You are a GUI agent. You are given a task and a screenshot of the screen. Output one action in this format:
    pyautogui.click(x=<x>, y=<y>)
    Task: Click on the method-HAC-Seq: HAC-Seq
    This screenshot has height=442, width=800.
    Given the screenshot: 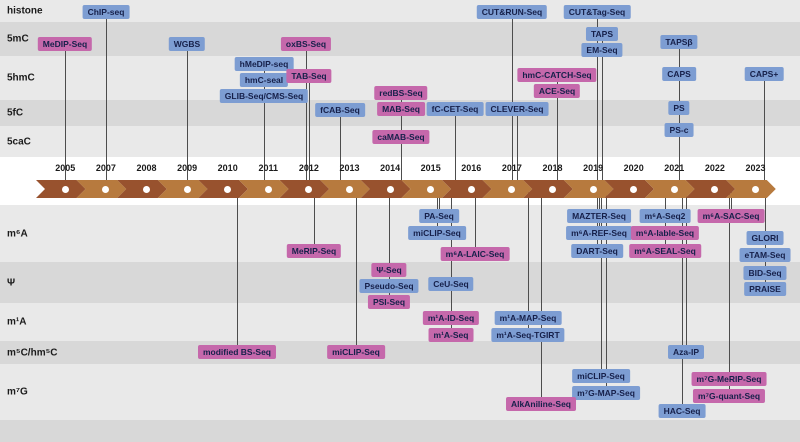 What is the action you would take?
    pyautogui.click(x=682, y=411)
    